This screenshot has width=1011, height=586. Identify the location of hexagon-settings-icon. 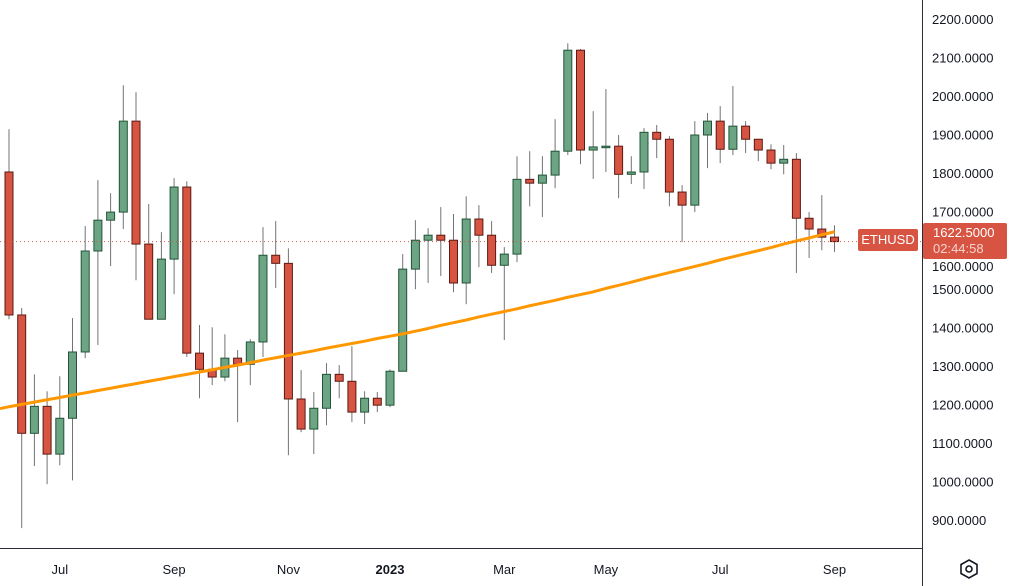
(969, 569).